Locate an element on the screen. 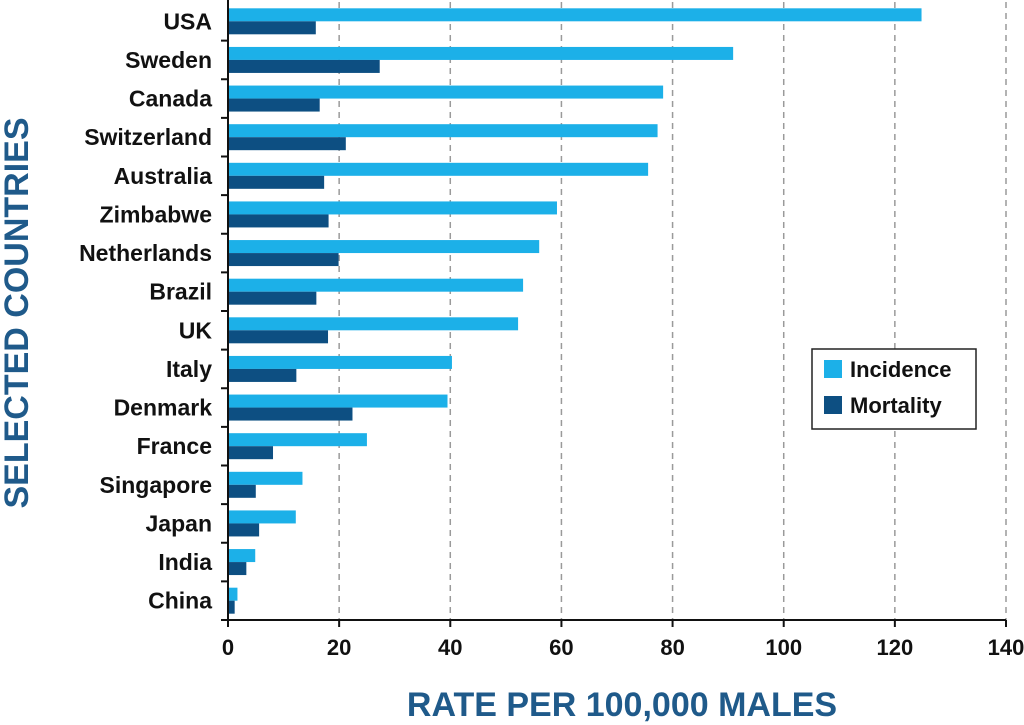  x-tick-label-20: 20 is located at coordinates (339, 647).